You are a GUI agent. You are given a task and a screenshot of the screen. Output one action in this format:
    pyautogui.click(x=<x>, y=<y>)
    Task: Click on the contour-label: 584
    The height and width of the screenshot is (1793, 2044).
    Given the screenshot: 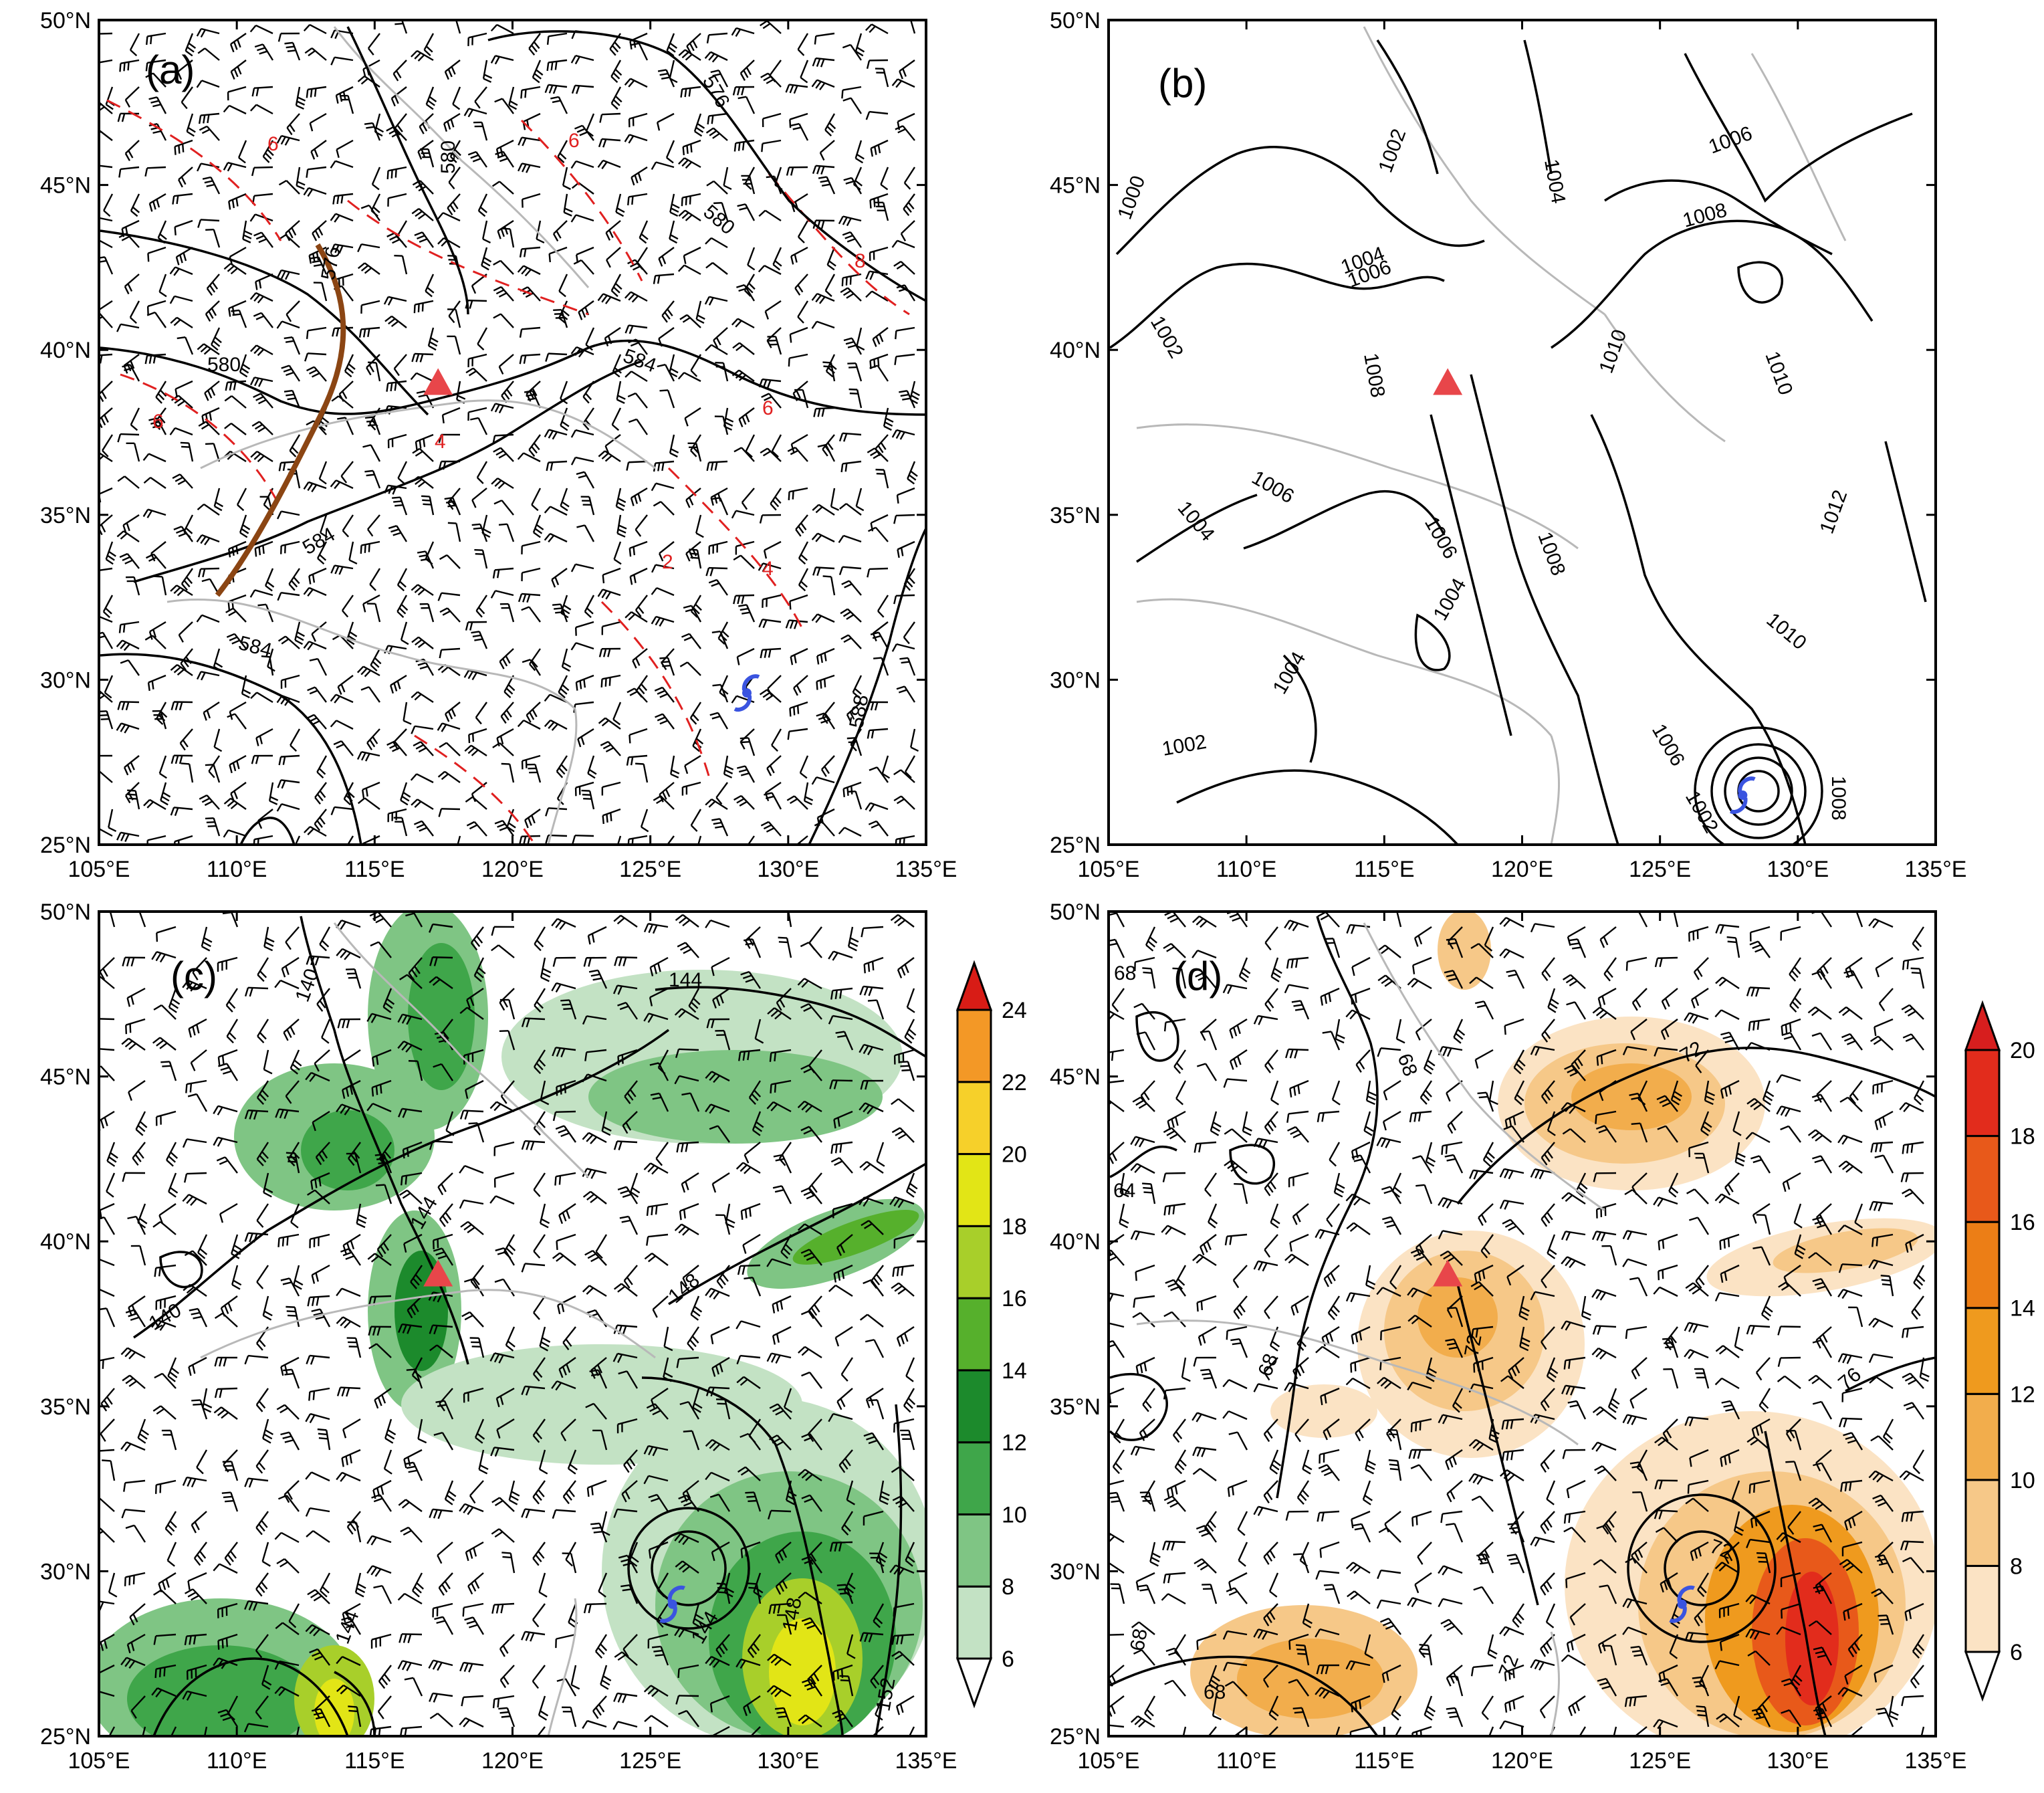 What is the action you would take?
    pyautogui.click(x=639, y=361)
    